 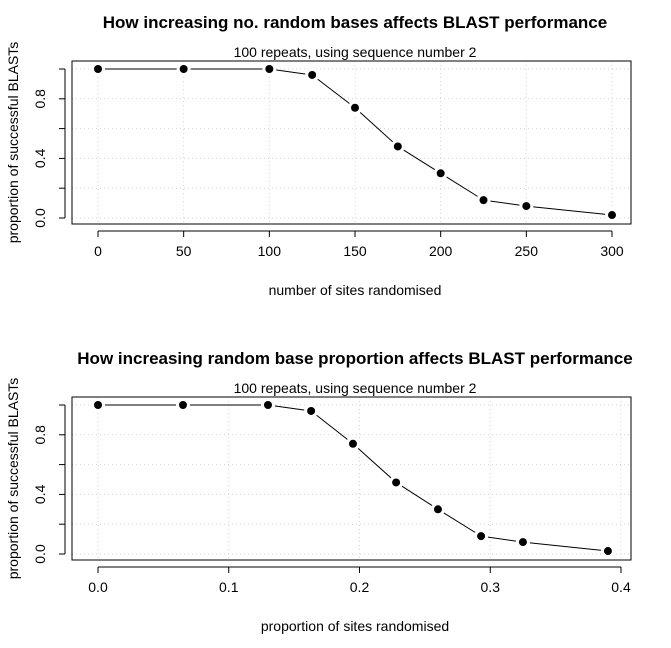 What do you see at coordinates (355, 626) in the screenshot?
I see `x-axis-label: proportion of sites randomised` at bounding box center [355, 626].